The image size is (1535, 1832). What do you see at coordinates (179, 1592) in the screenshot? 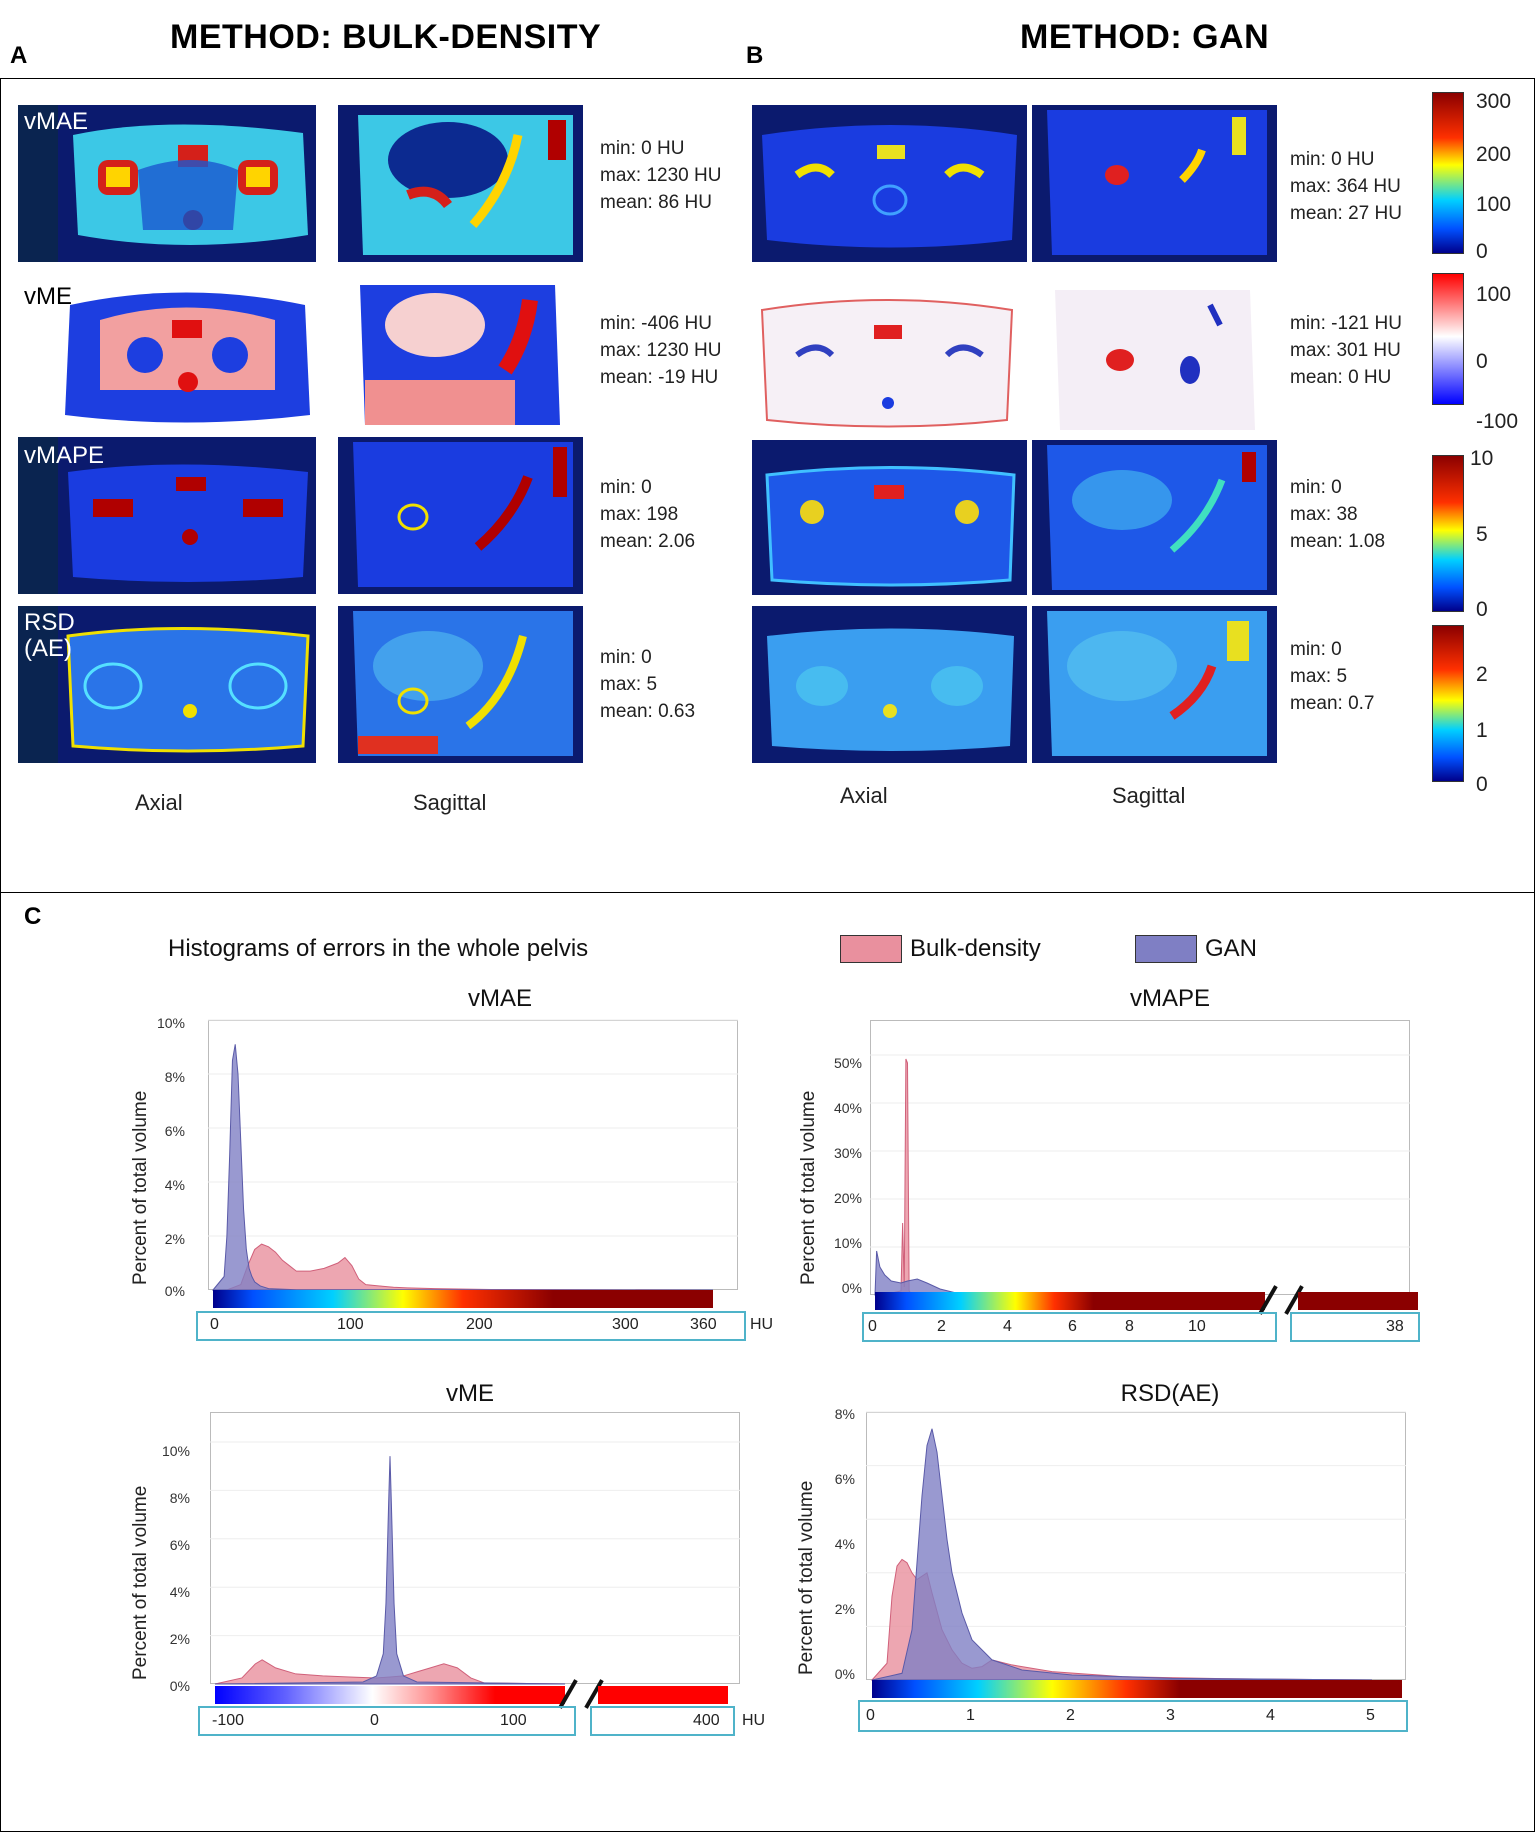
I see `hist-vme-ytick-4: 4%` at bounding box center [179, 1592].